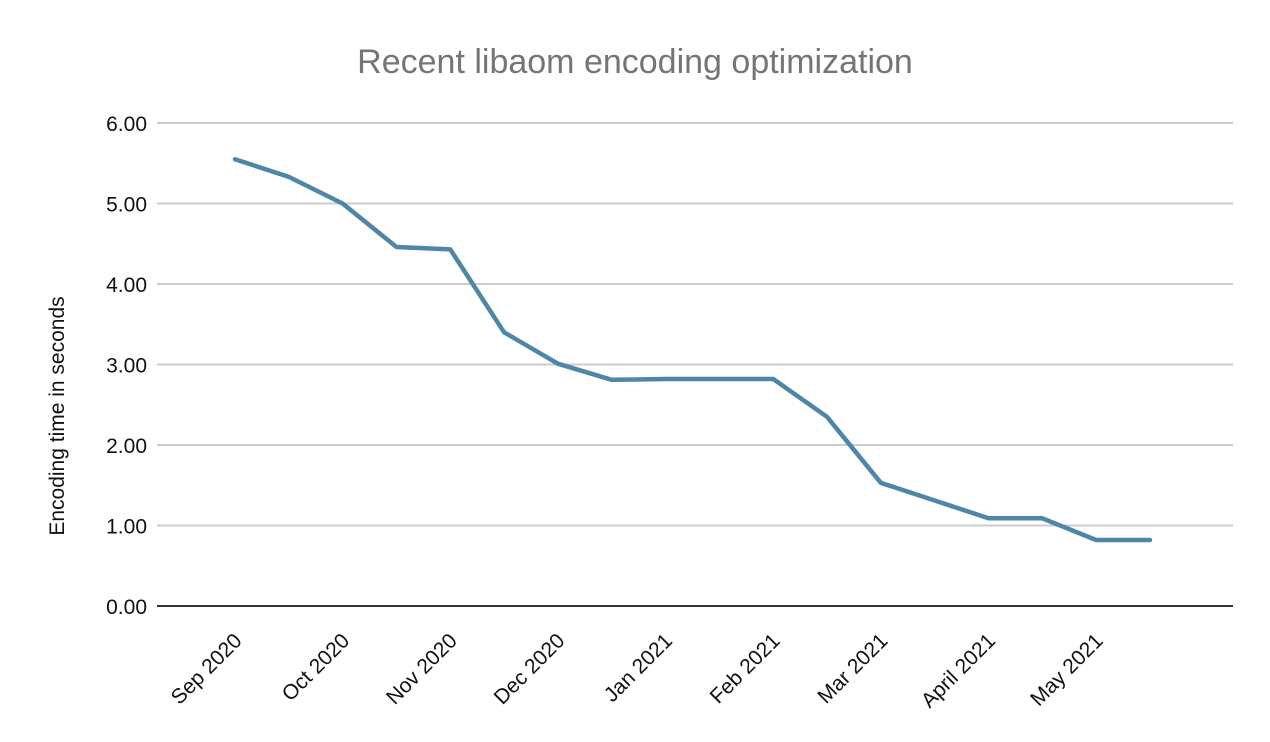  I want to click on y-tick-label: 6.00, so click(126, 124).